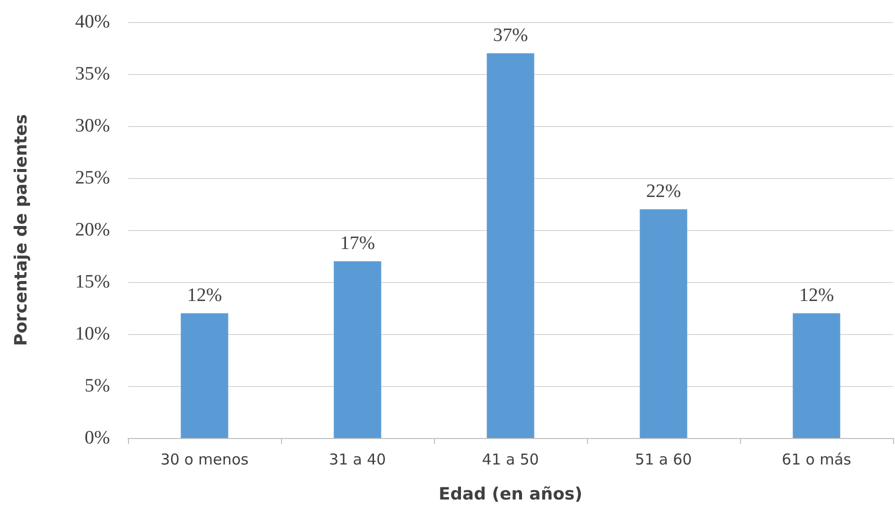 The image size is (895, 522). Describe the element at coordinates (22, 230) in the screenshot. I see `y-axis-title: Porcentaje de pacientes` at that location.